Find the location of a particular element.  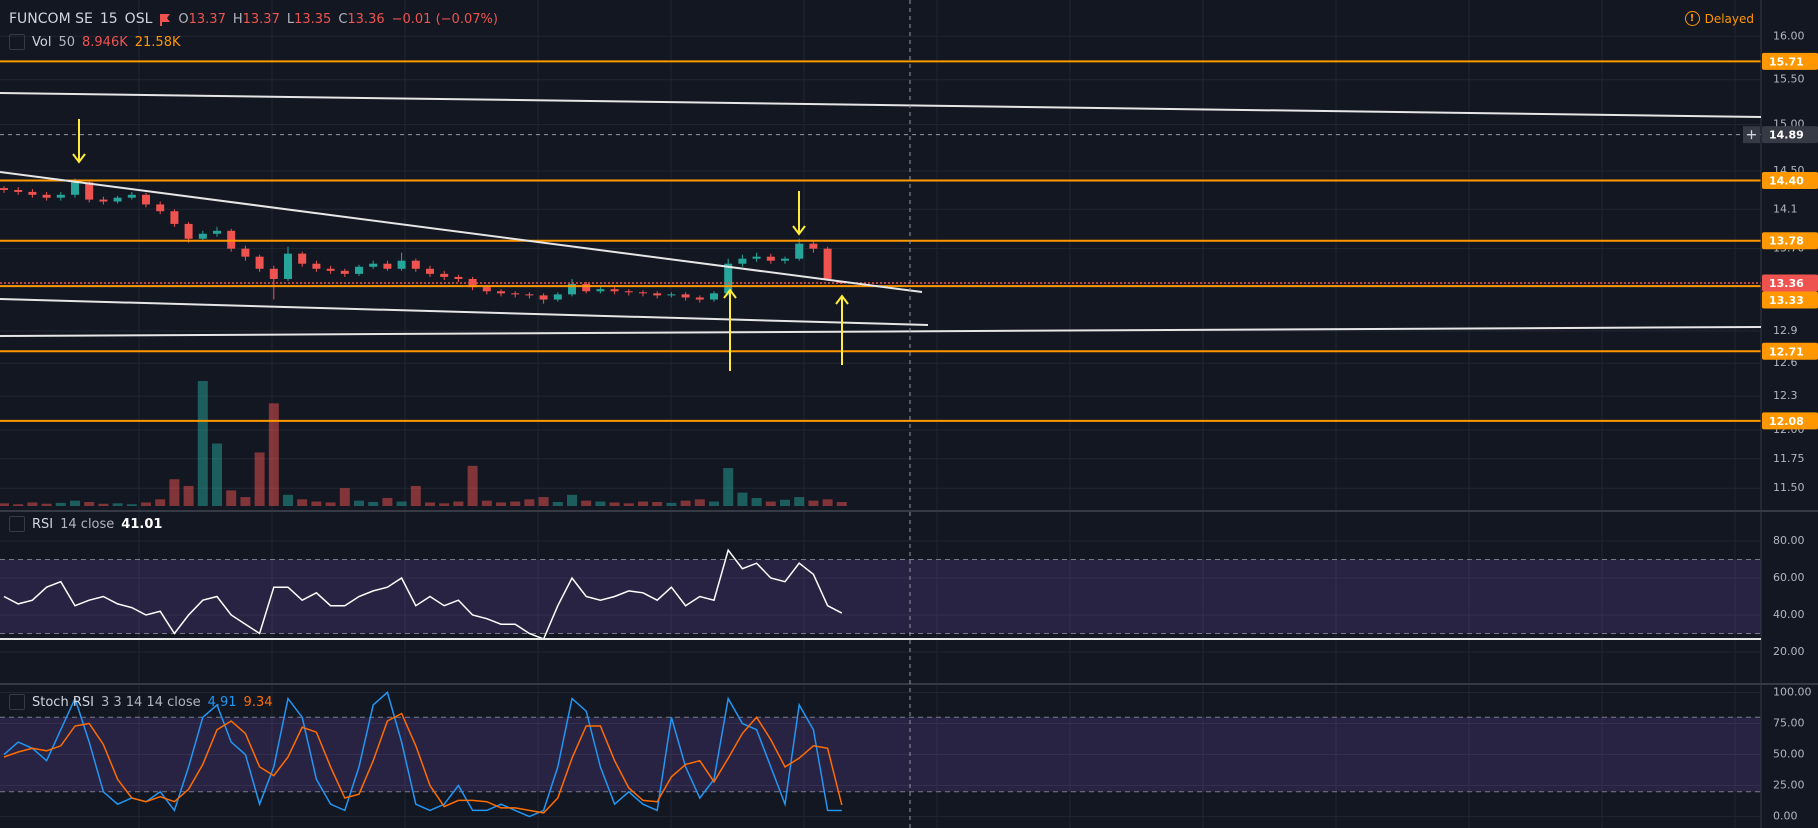

y-tick-label: 80.00 is located at coordinates (1789, 540).